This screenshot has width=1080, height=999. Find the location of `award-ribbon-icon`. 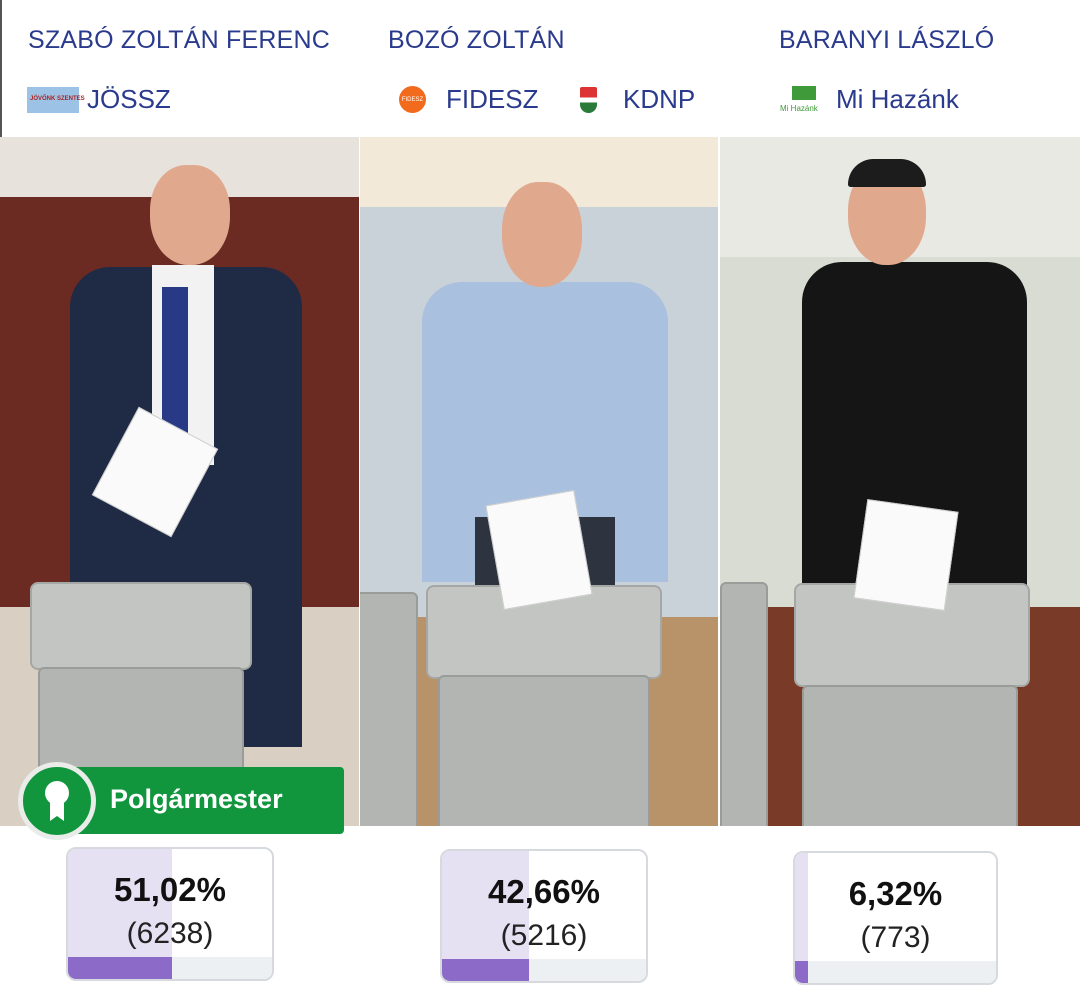

award-ribbon-icon is located at coordinates (57, 801).